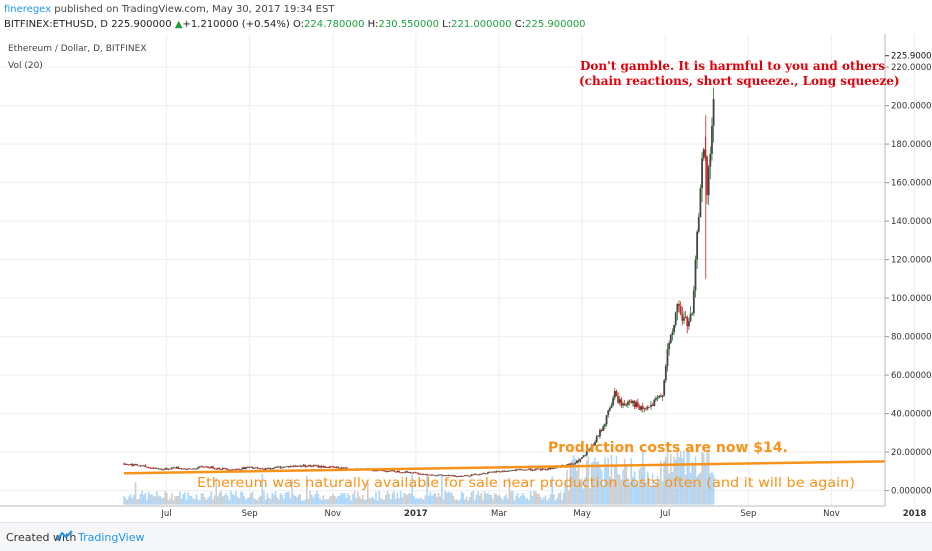 The width and height of the screenshot is (932, 551). I want to click on tradingview-brand-link: TradingView, so click(111, 537).